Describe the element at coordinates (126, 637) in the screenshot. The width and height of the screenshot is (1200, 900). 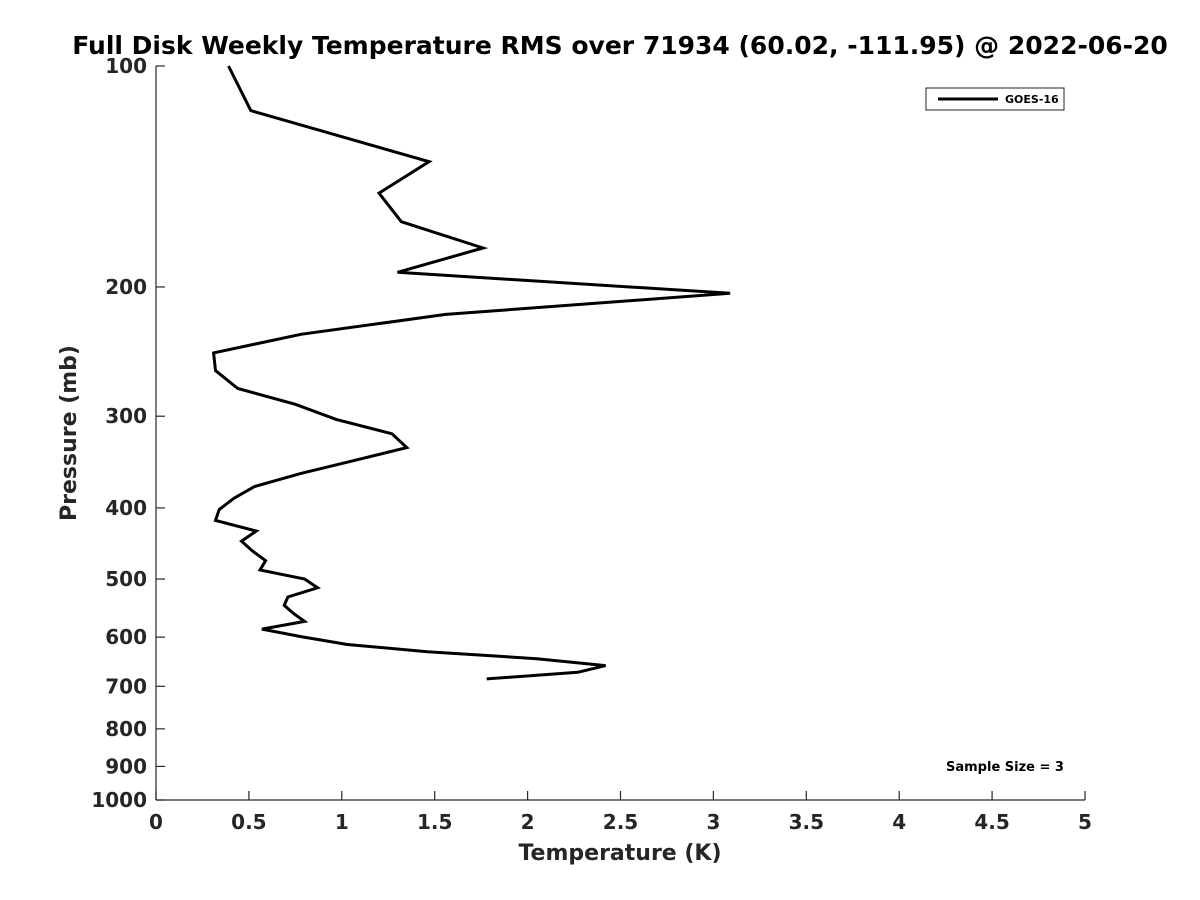
I see `y-tick-label: 600` at that location.